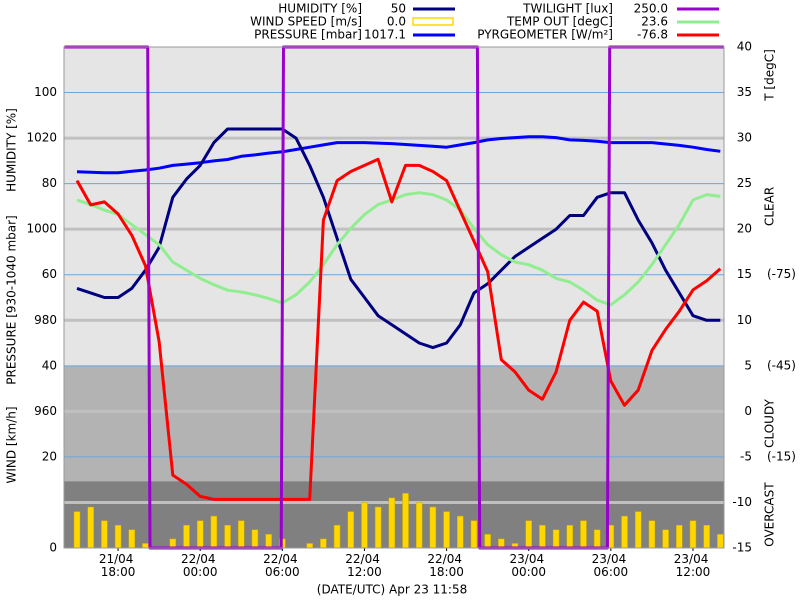  Describe the element at coordinates (49, 456) in the screenshot. I see `y-tick-label: 20` at that location.